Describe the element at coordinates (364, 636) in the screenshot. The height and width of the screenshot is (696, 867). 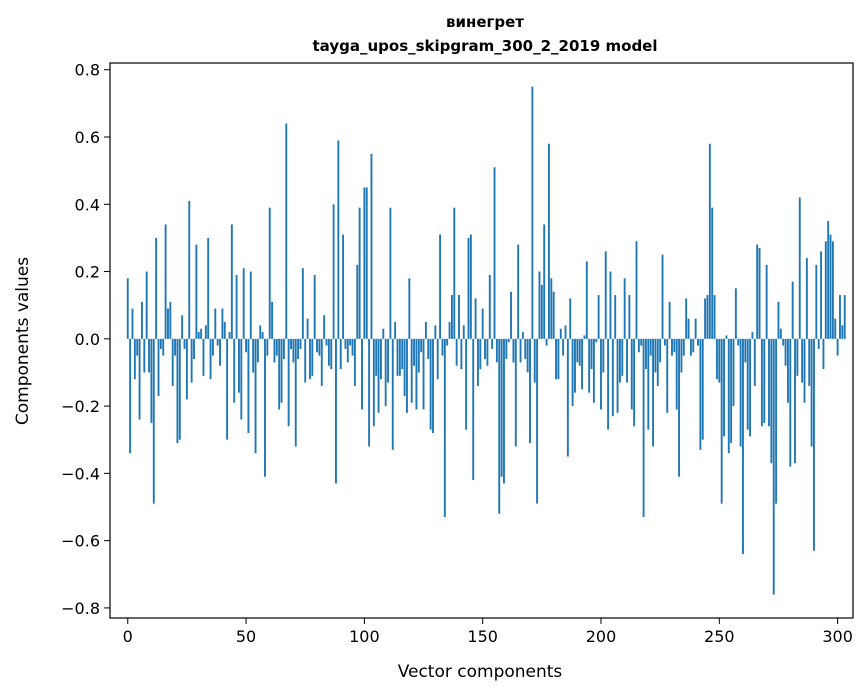
I see `x-tick-label: 100` at that location.